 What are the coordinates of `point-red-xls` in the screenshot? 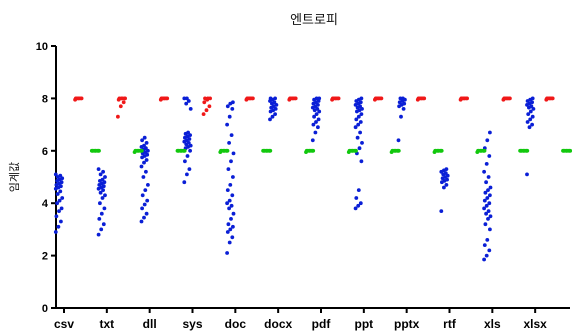 It's located at (507, 98).